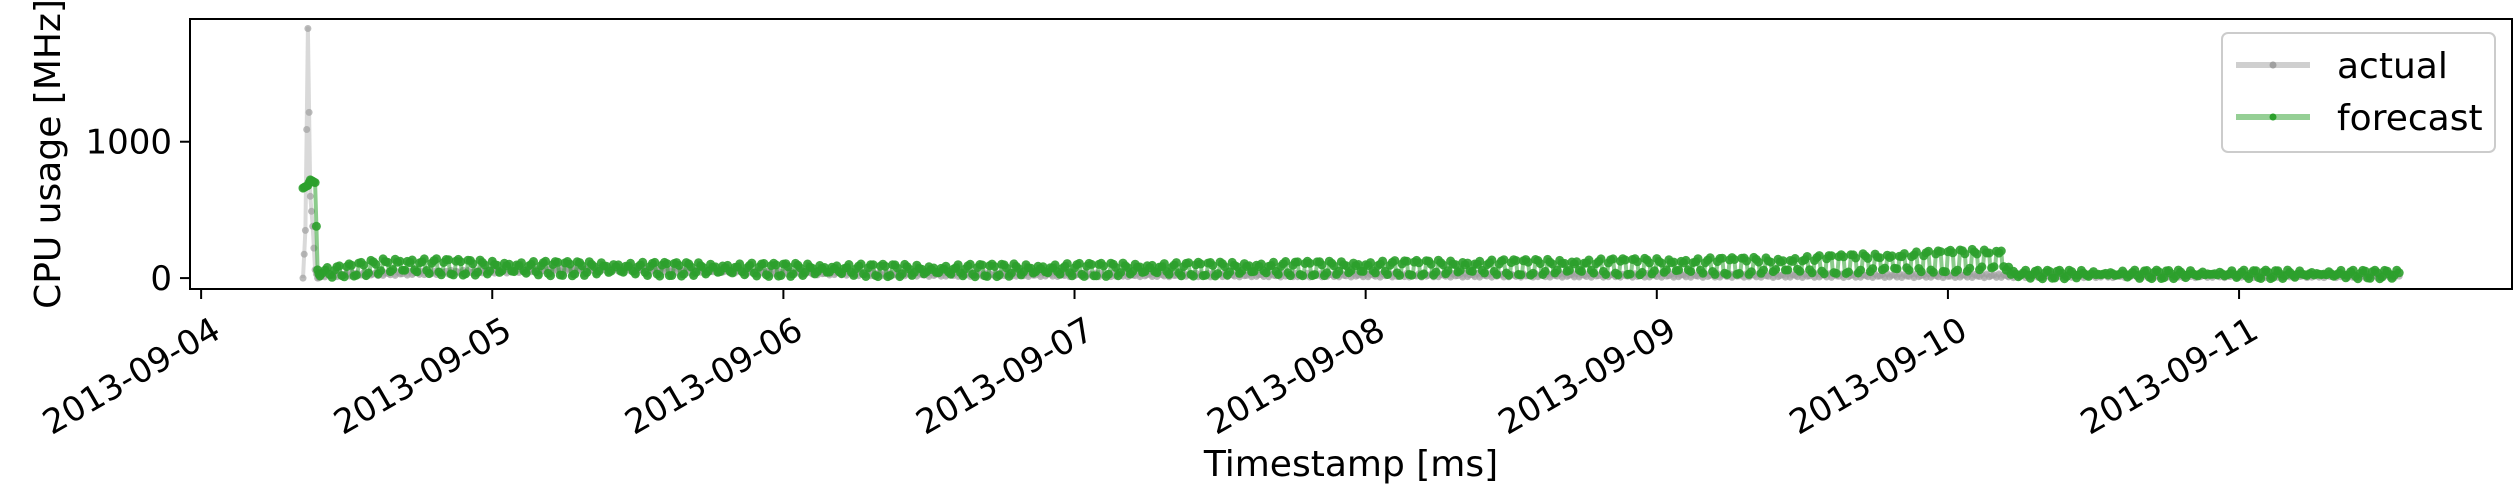 This screenshot has width=2515, height=490. I want to click on x-tick-label-6: 2013-09-10, so click(1878, 376).